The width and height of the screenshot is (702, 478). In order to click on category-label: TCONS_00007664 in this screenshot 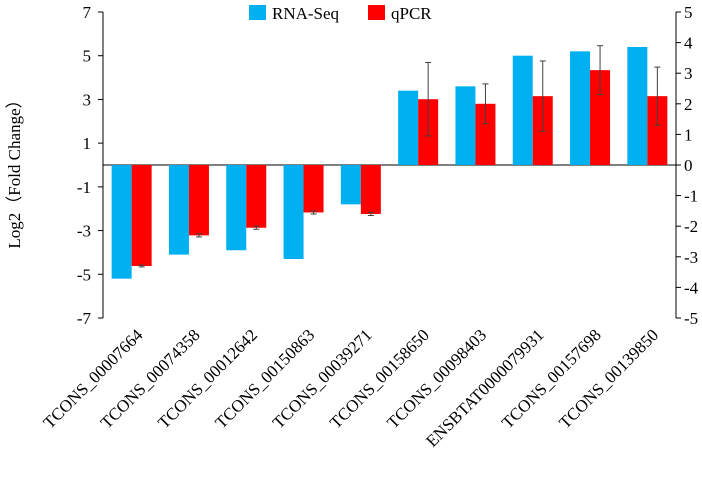, I will do `click(93, 378)`.